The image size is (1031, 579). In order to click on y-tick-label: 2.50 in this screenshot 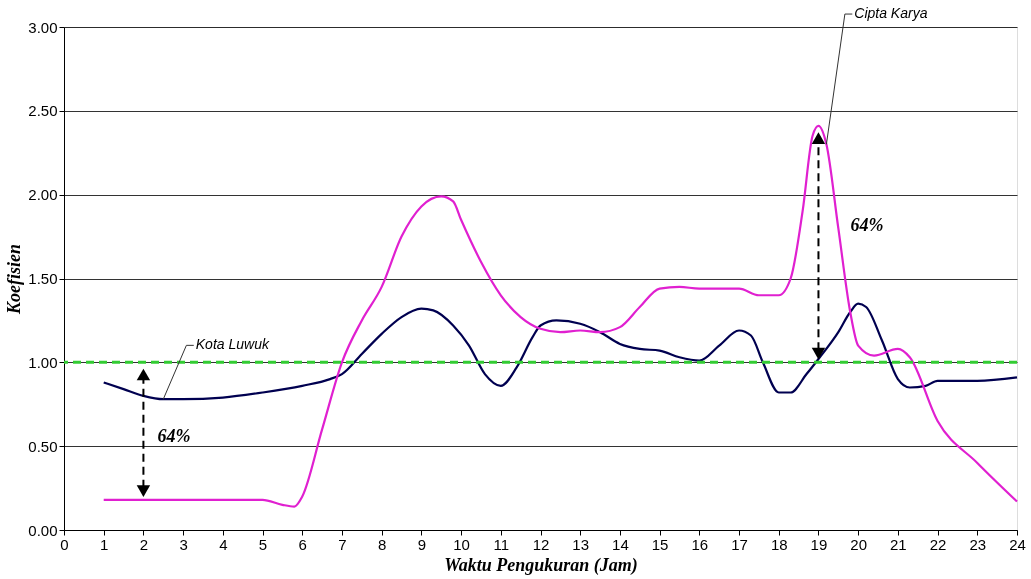, I will do `click(43, 111)`.